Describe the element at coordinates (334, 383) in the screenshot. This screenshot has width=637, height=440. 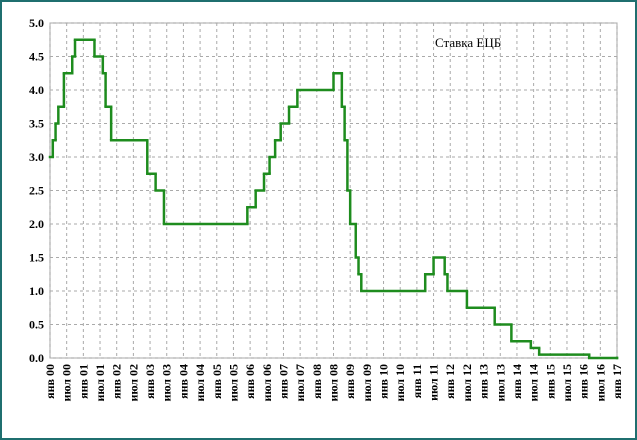
I see `x-tick-label: июл 08` at that location.